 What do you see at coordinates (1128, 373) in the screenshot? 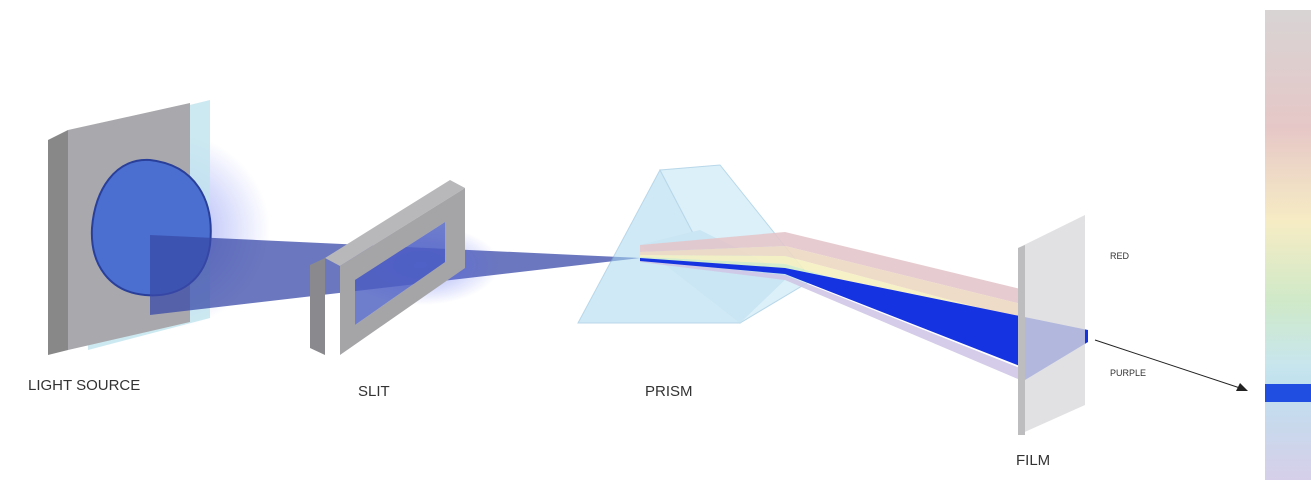
I see `label: PURPLE` at bounding box center [1128, 373].